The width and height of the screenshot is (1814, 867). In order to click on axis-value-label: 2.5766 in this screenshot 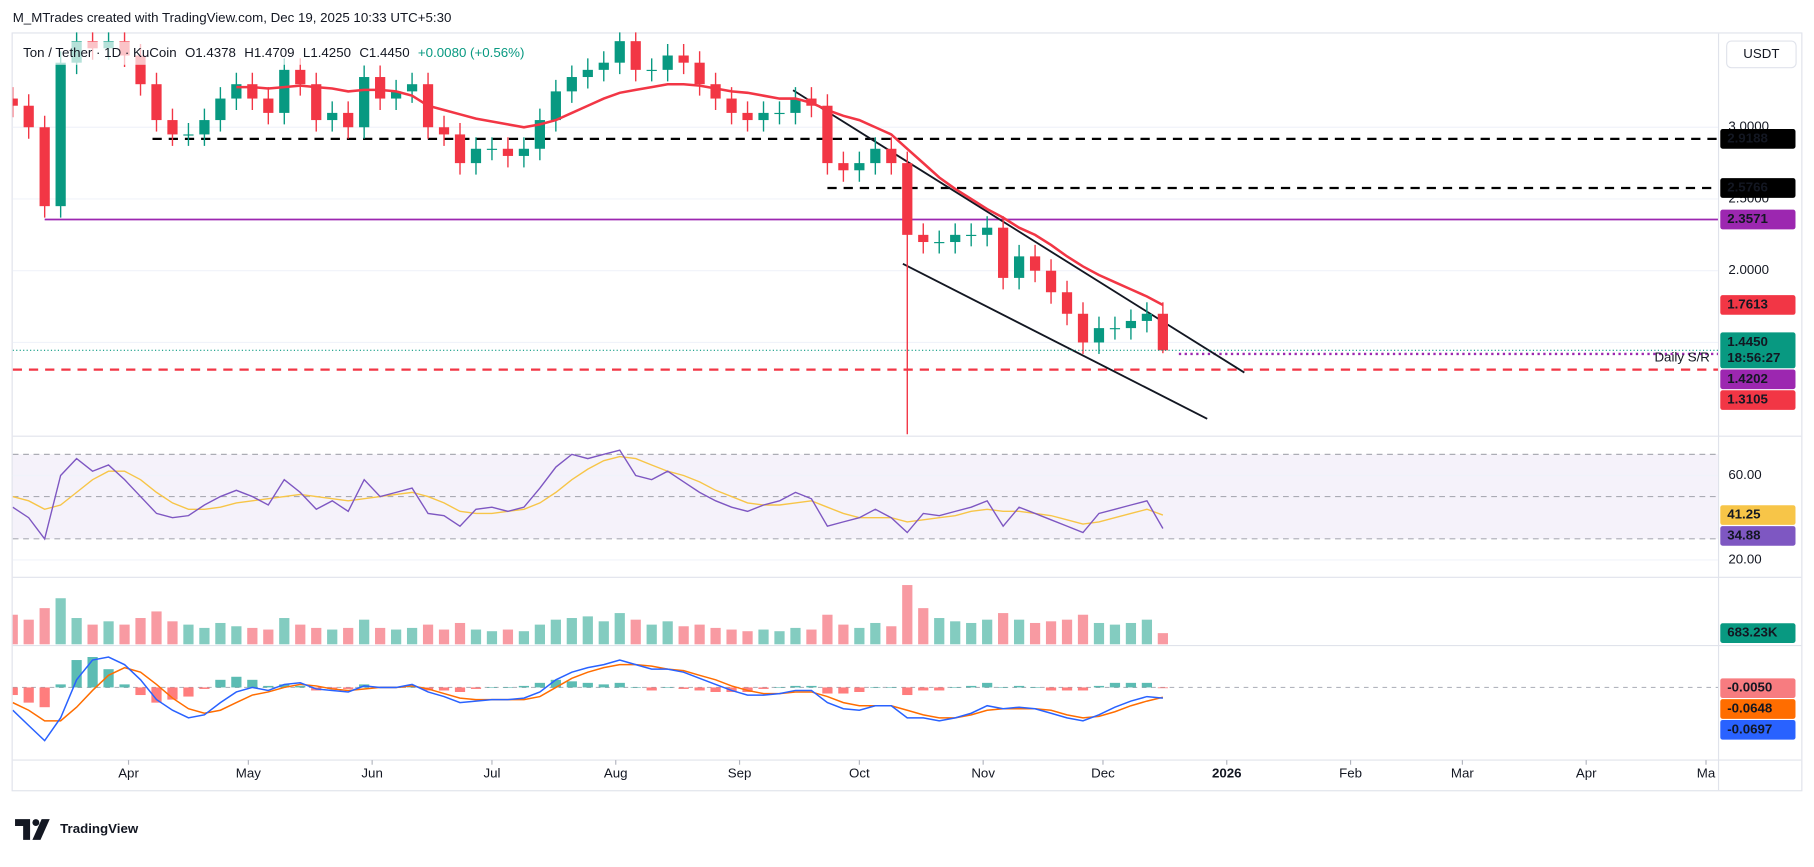, I will do `click(1747, 187)`.